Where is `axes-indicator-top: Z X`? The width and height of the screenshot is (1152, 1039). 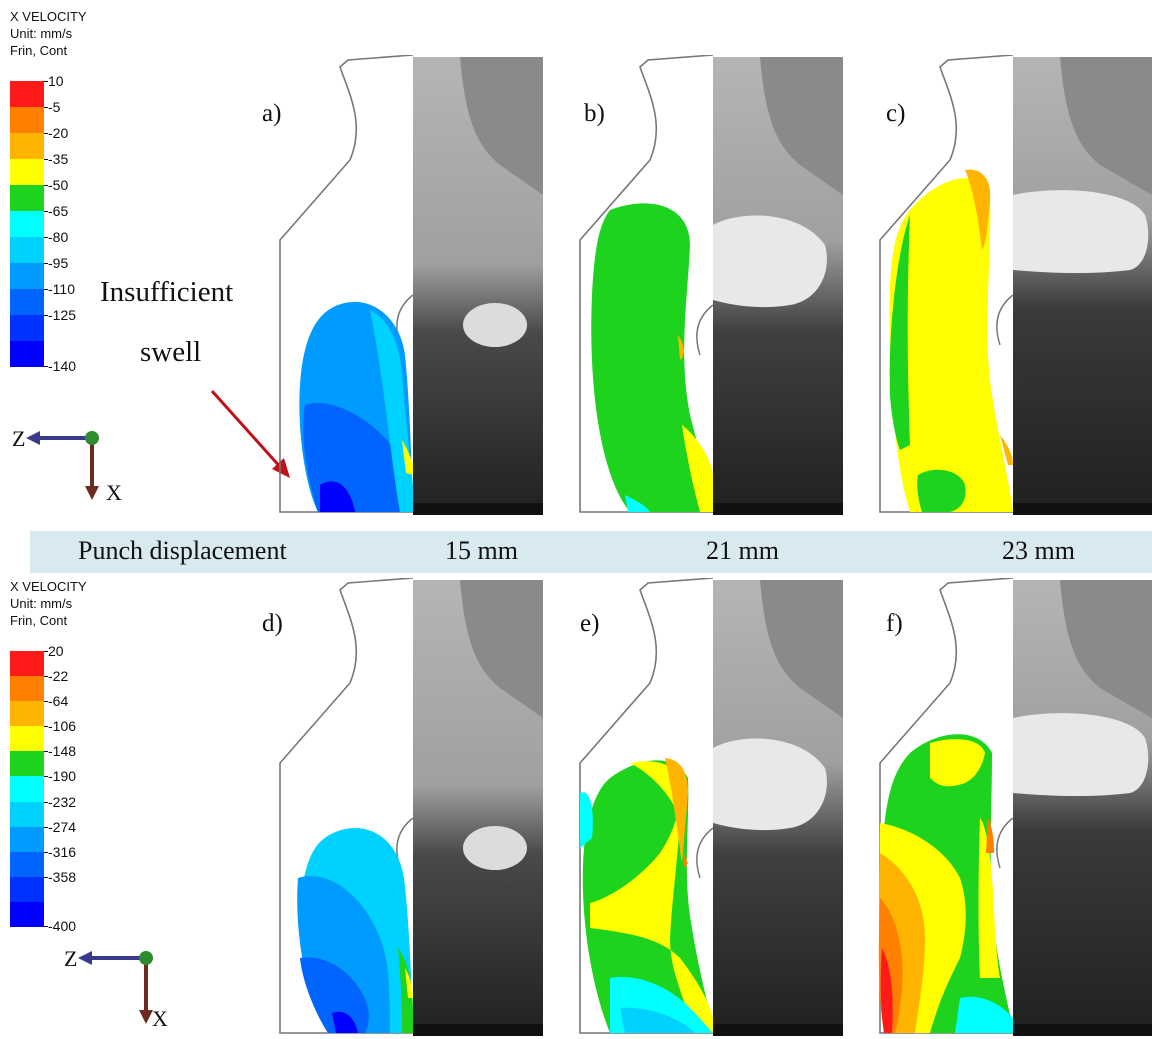
axes-indicator-top: Z X is located at coordinates (70, 465).